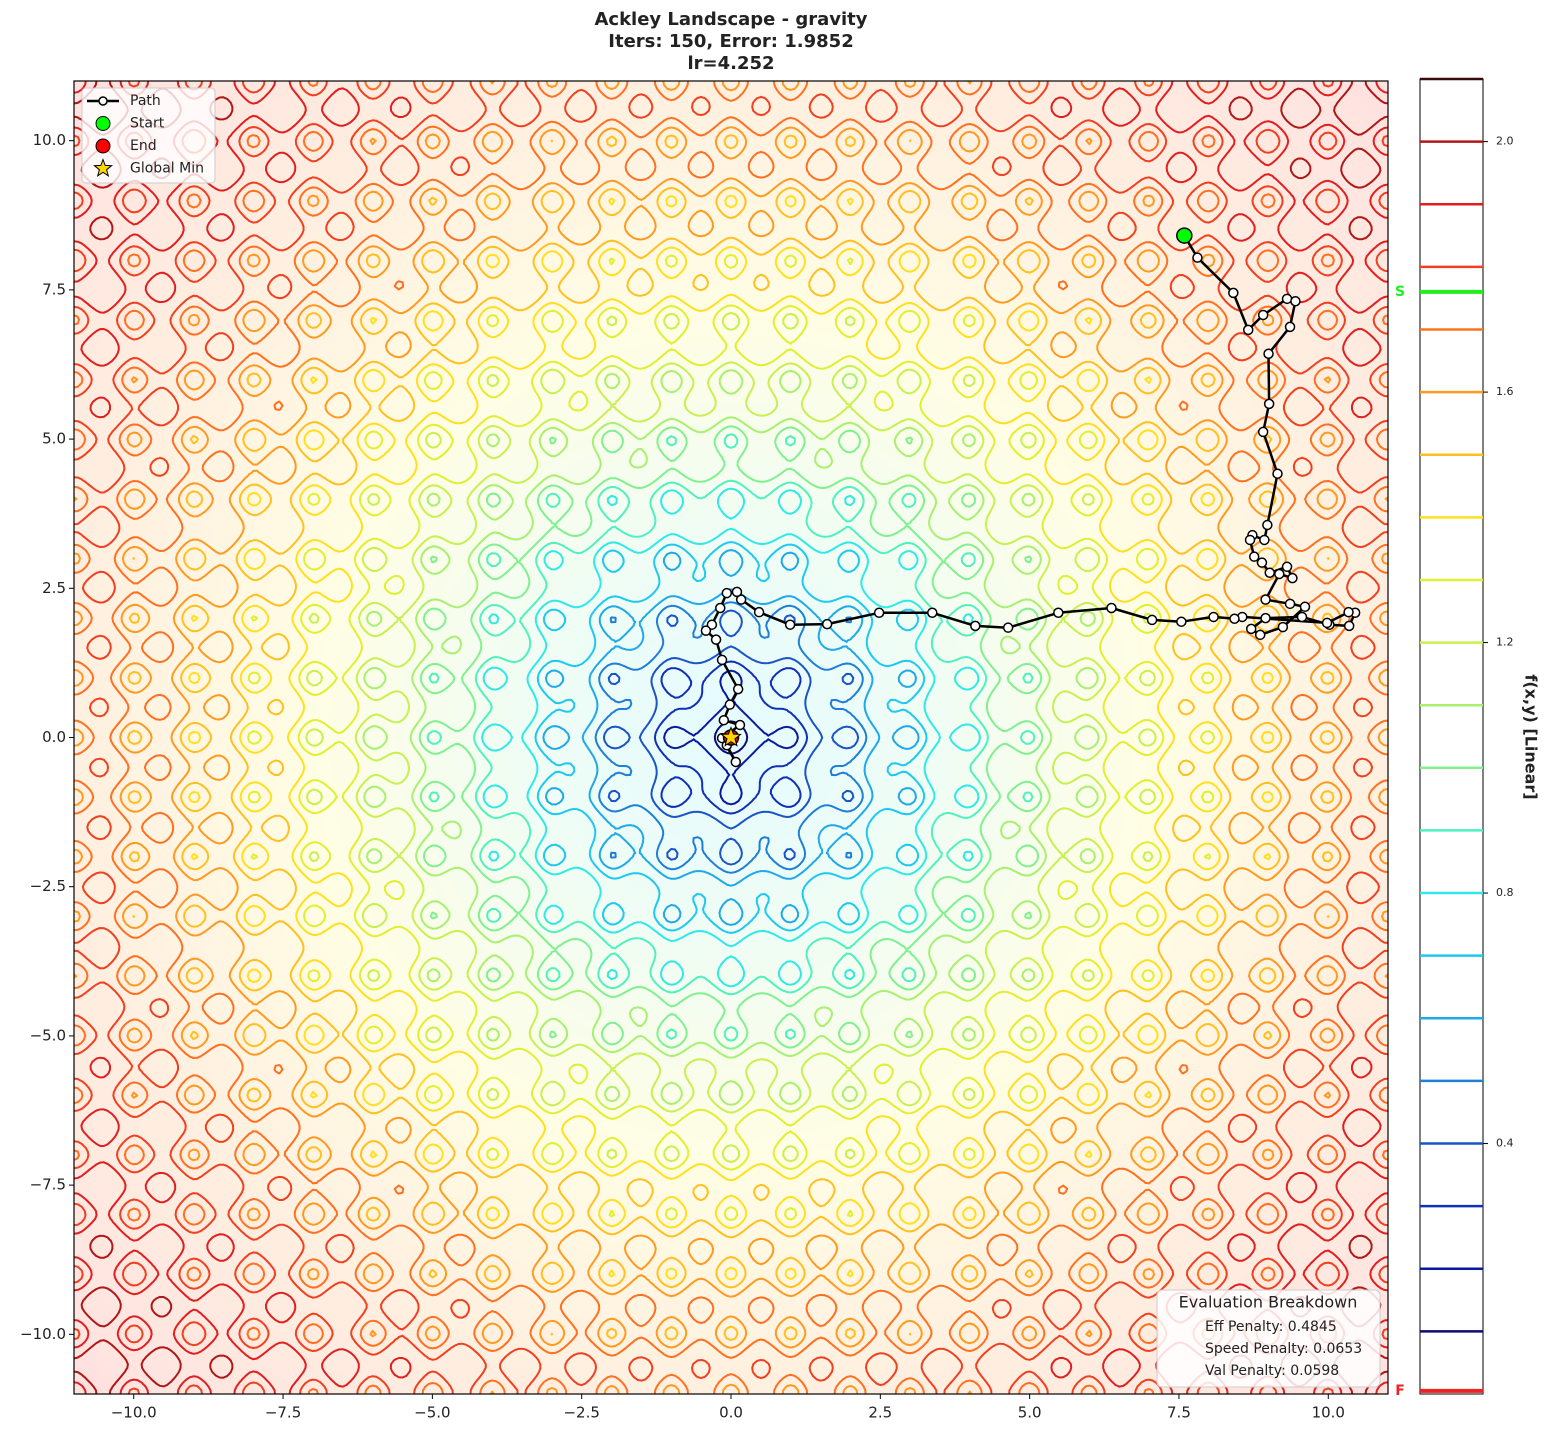  Describe the element at coordinates (1505, 141) in the screenshot. I see `colorbar-tick-label: 2.0` at that location.